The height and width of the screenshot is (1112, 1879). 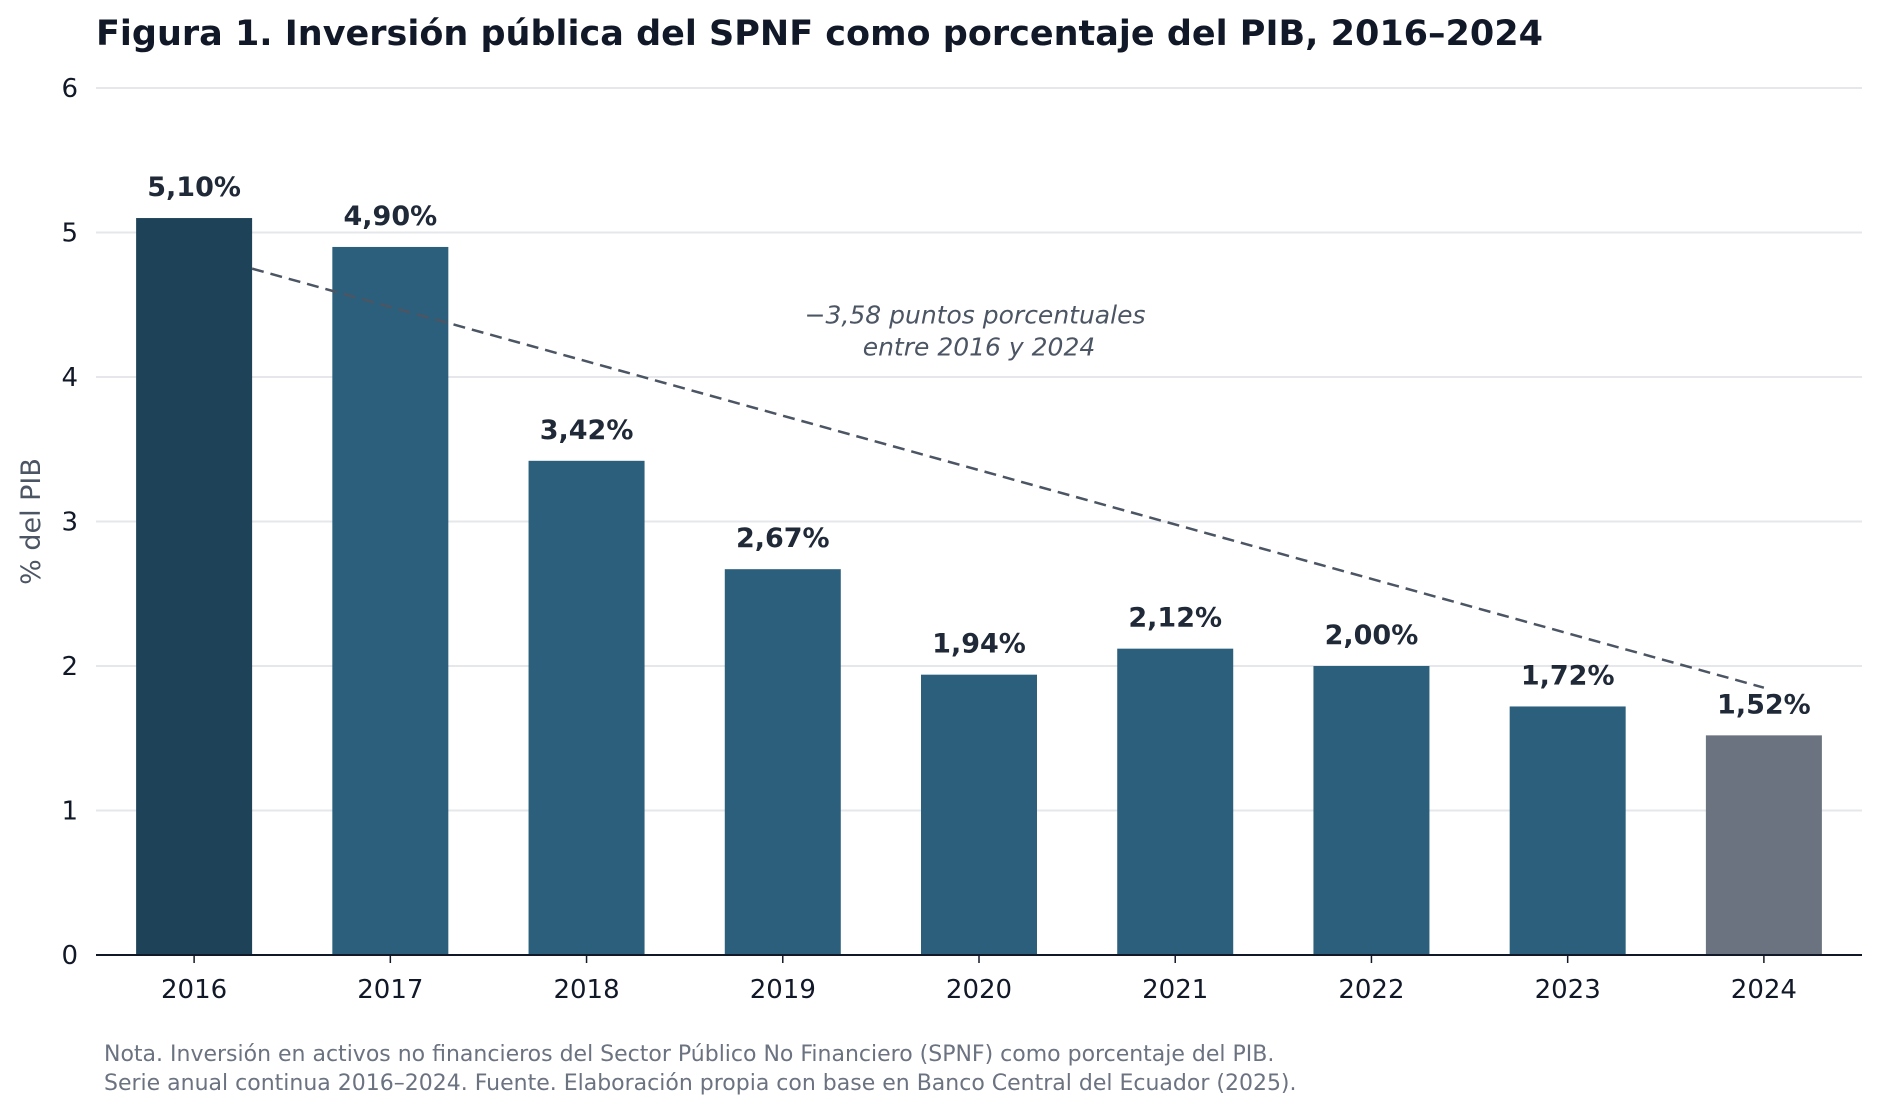 I want to click on x-axis-ticks: 2016 2017 2018 2019 2020 2021 2022 2023 2024, so click(x=979, y=980).